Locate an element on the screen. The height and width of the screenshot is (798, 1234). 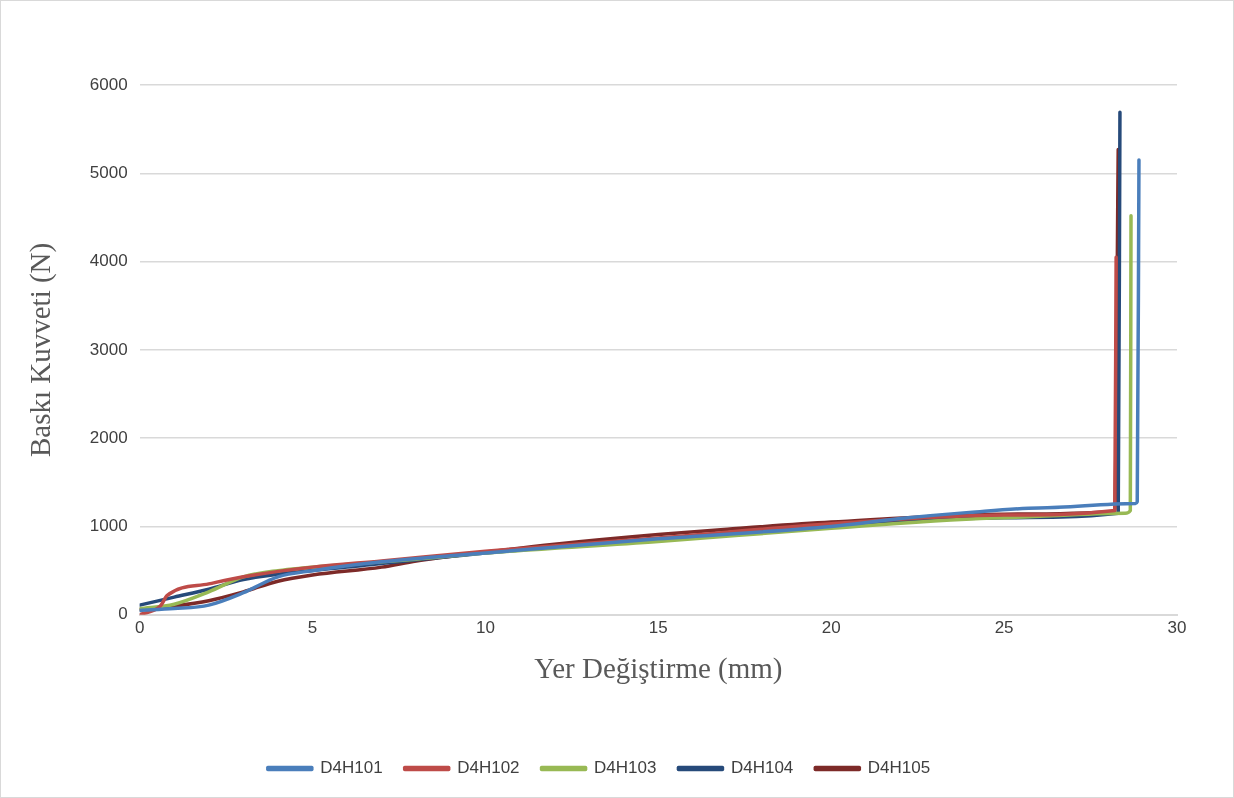
x-tick-label: 25 is located at coordinates (1004, 627).